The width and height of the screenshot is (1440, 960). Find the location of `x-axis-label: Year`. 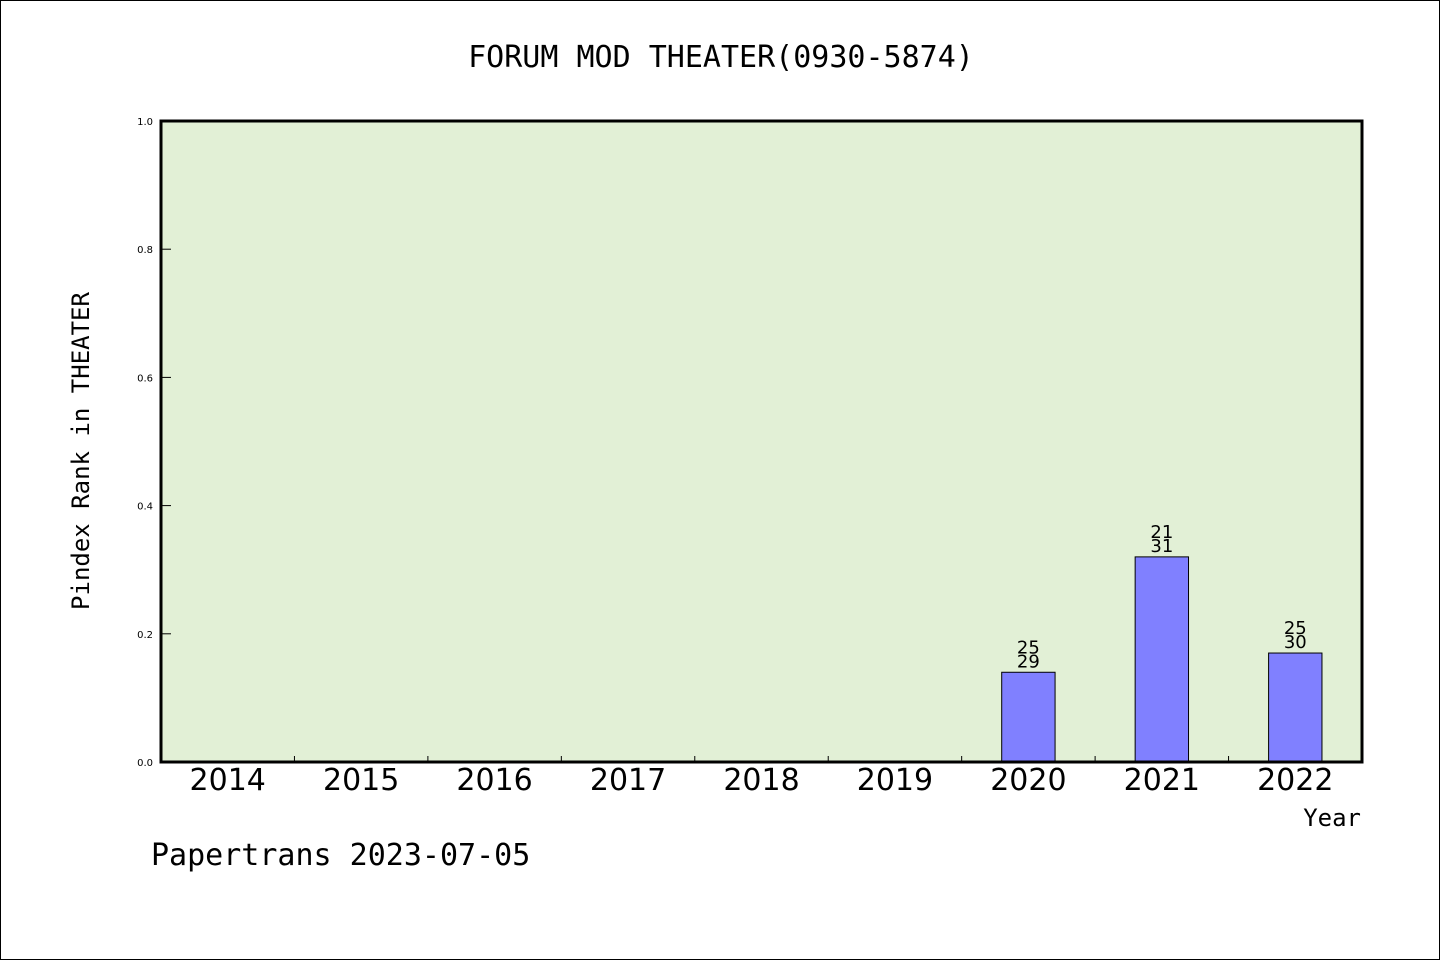

x-axis-label: Year is located at coordinates (1332, 818).